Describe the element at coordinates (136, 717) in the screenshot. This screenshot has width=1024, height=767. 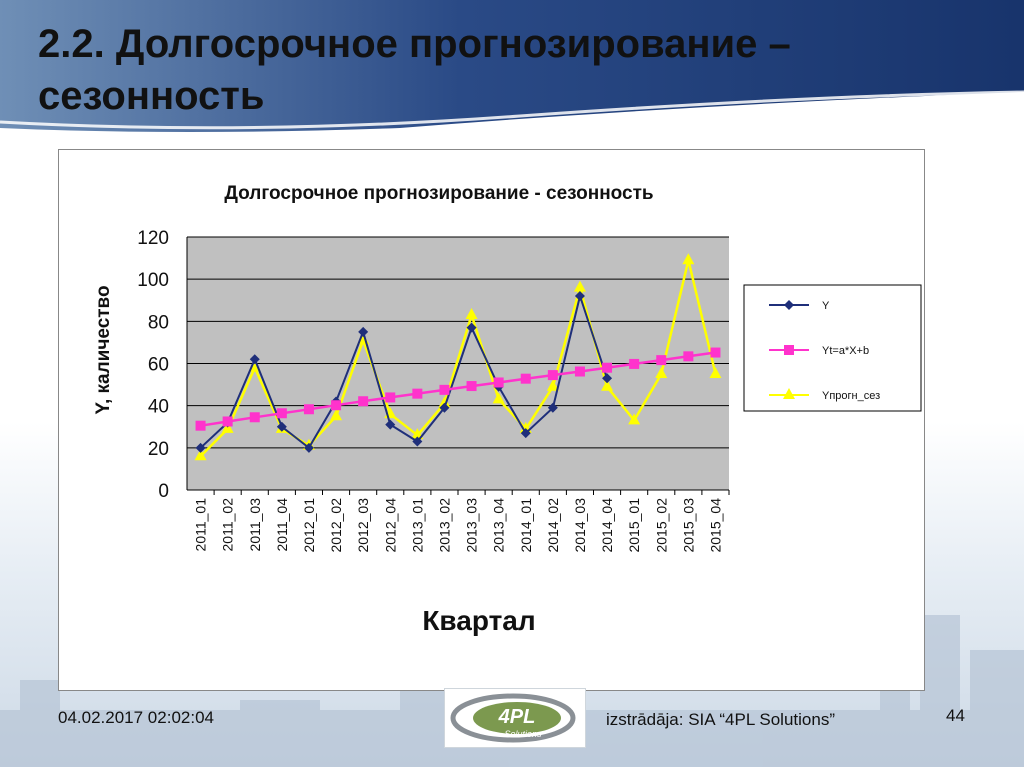
I see `footer-date: 04.02.2017 02:02:04` at that location.